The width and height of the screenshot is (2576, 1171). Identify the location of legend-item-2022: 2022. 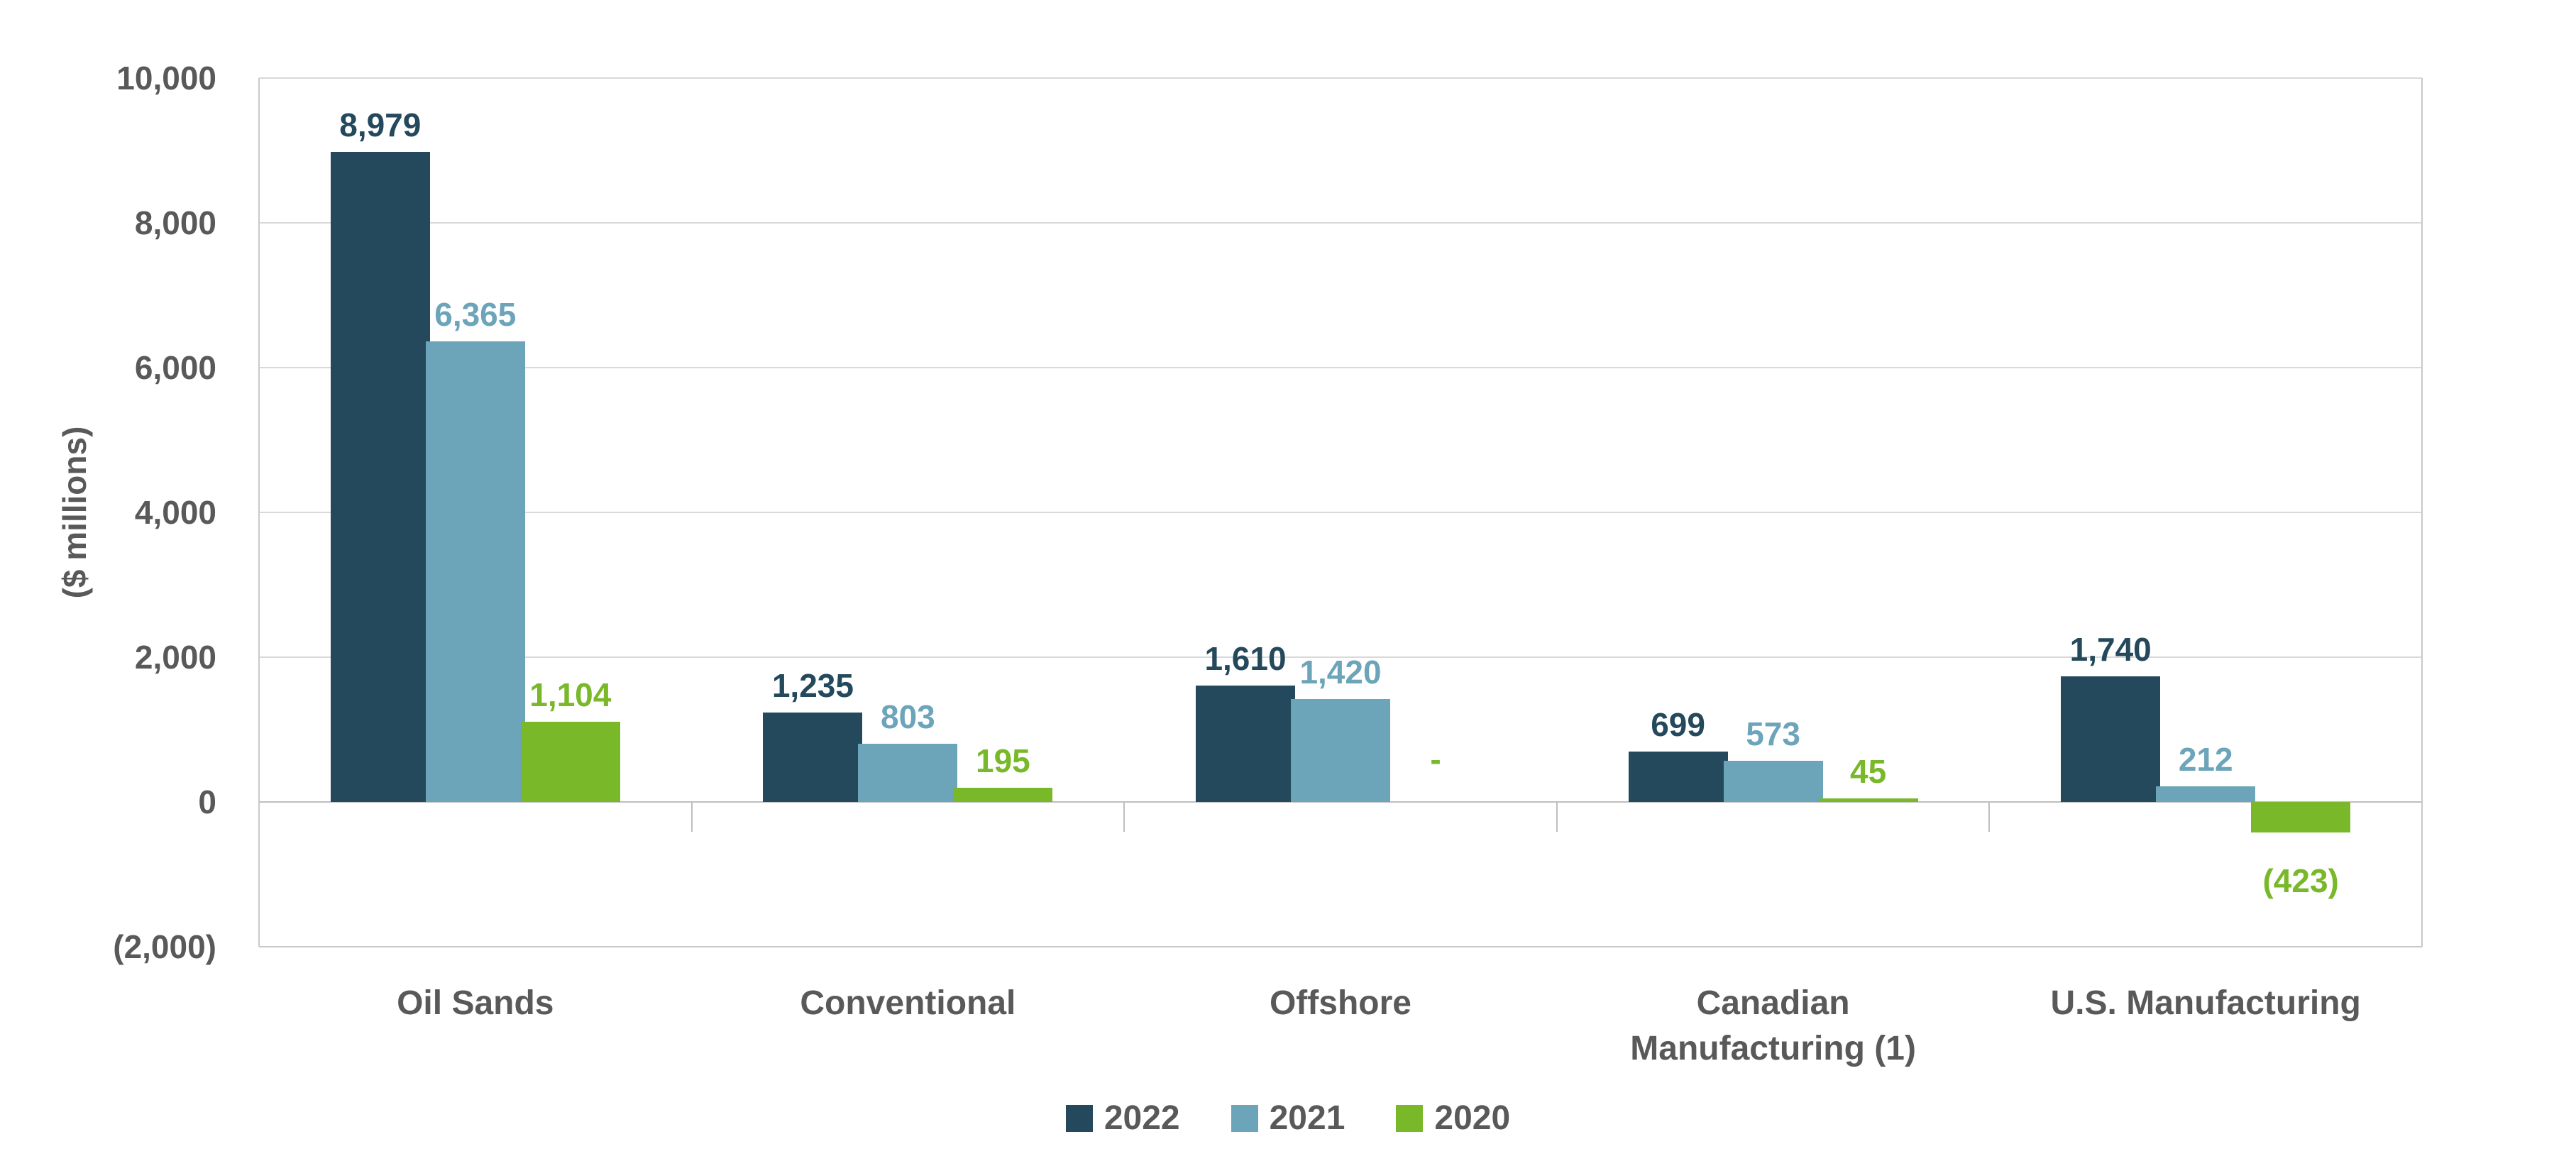
(1122, 1118).